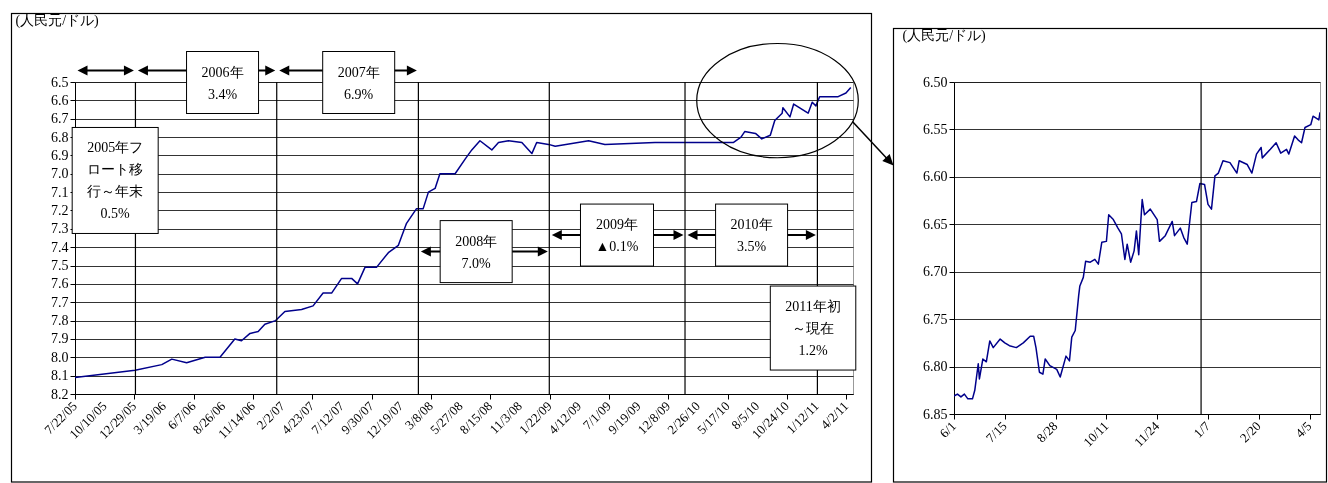  What do you see at coordinates (935, 177) in the screenshot?
I see `y-tick-label: 6.60` at bounding box center [935, 177].